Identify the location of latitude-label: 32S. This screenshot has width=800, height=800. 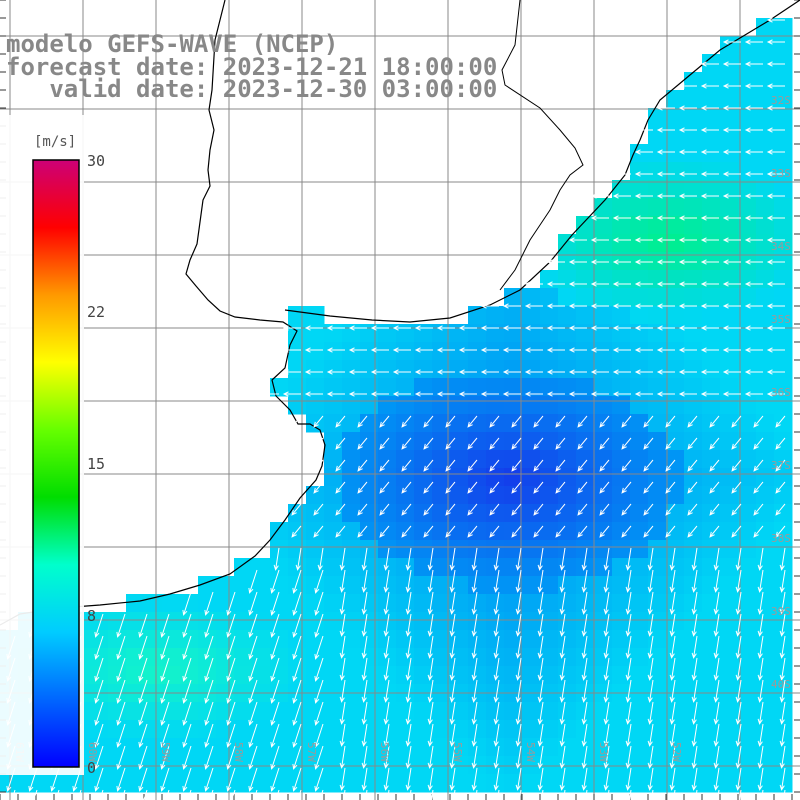
(781, 100).